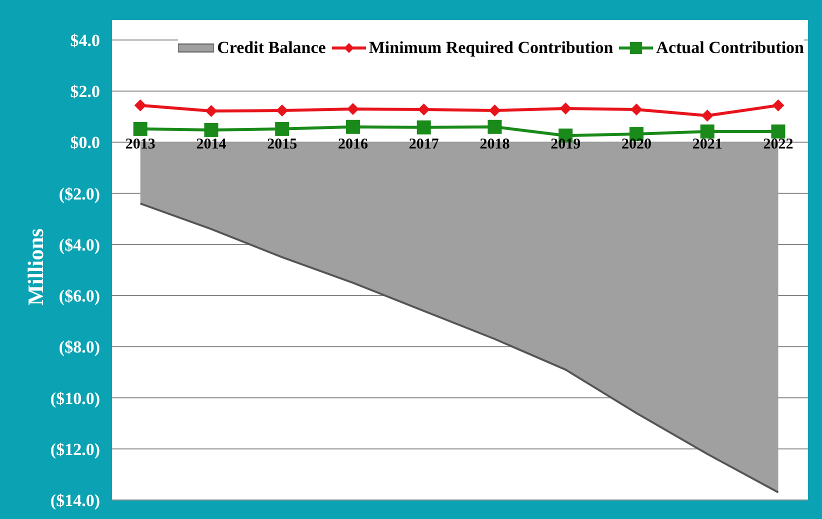 The image size is (822, 519). Describe the element at coordinates (778, 144) in the screenshot. I see `x-tick-label: 2022` at that location.